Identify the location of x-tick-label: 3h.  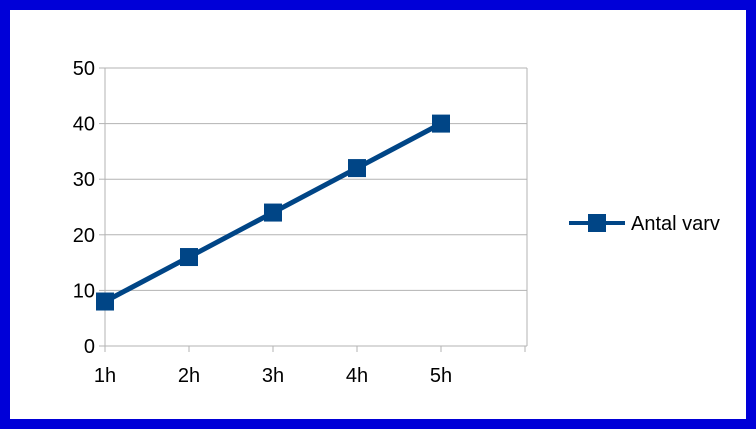
(273, 376).